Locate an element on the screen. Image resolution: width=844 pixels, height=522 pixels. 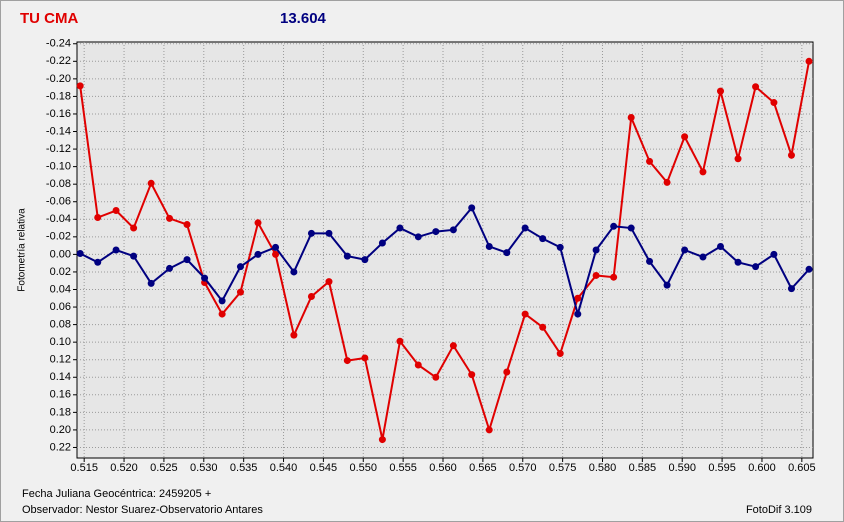
x-tick-label: 0.555 is located at coordinates (403, 468).